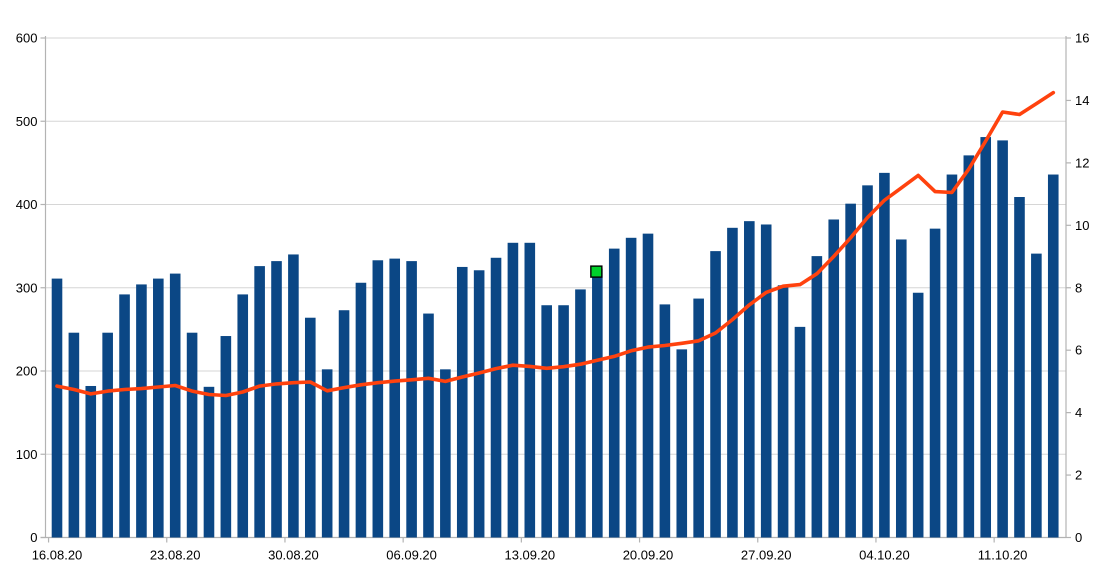 The width and height of the screenshot is (1109, 578). I want to click on right-axis-label: 2, so click(1078, 475).